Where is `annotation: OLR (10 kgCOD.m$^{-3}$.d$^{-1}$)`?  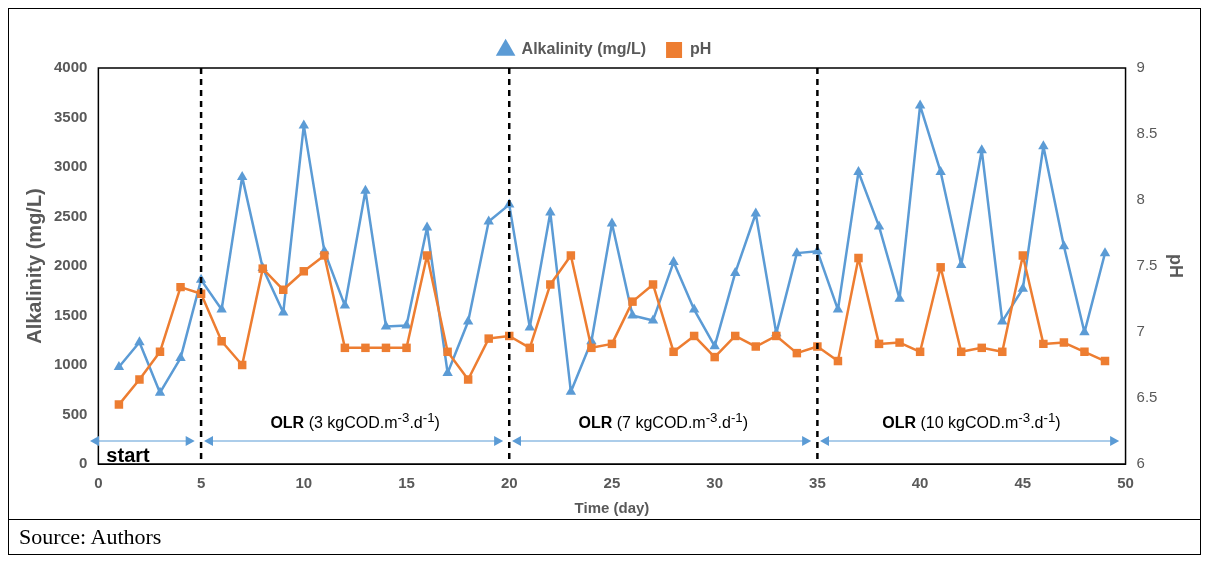
annotation: OLR (10 kgCOD.m$^{-3}$.d$^{-1}$) is located at coordinates (971, 421).